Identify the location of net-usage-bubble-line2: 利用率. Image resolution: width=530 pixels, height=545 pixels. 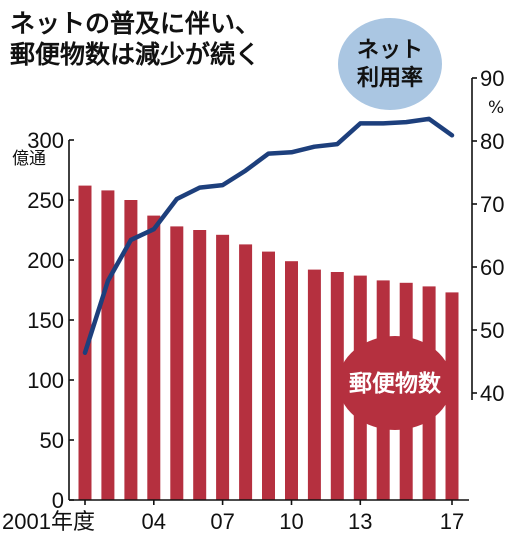
(390, 78).